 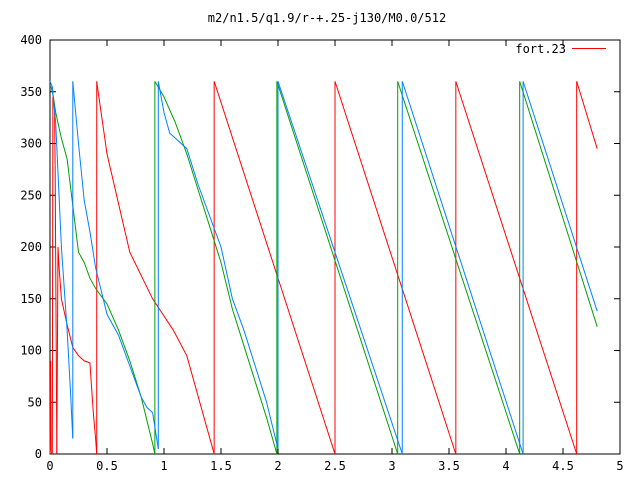 I want to click on x-tick-label: 2.5, so click(x=335, y=466).